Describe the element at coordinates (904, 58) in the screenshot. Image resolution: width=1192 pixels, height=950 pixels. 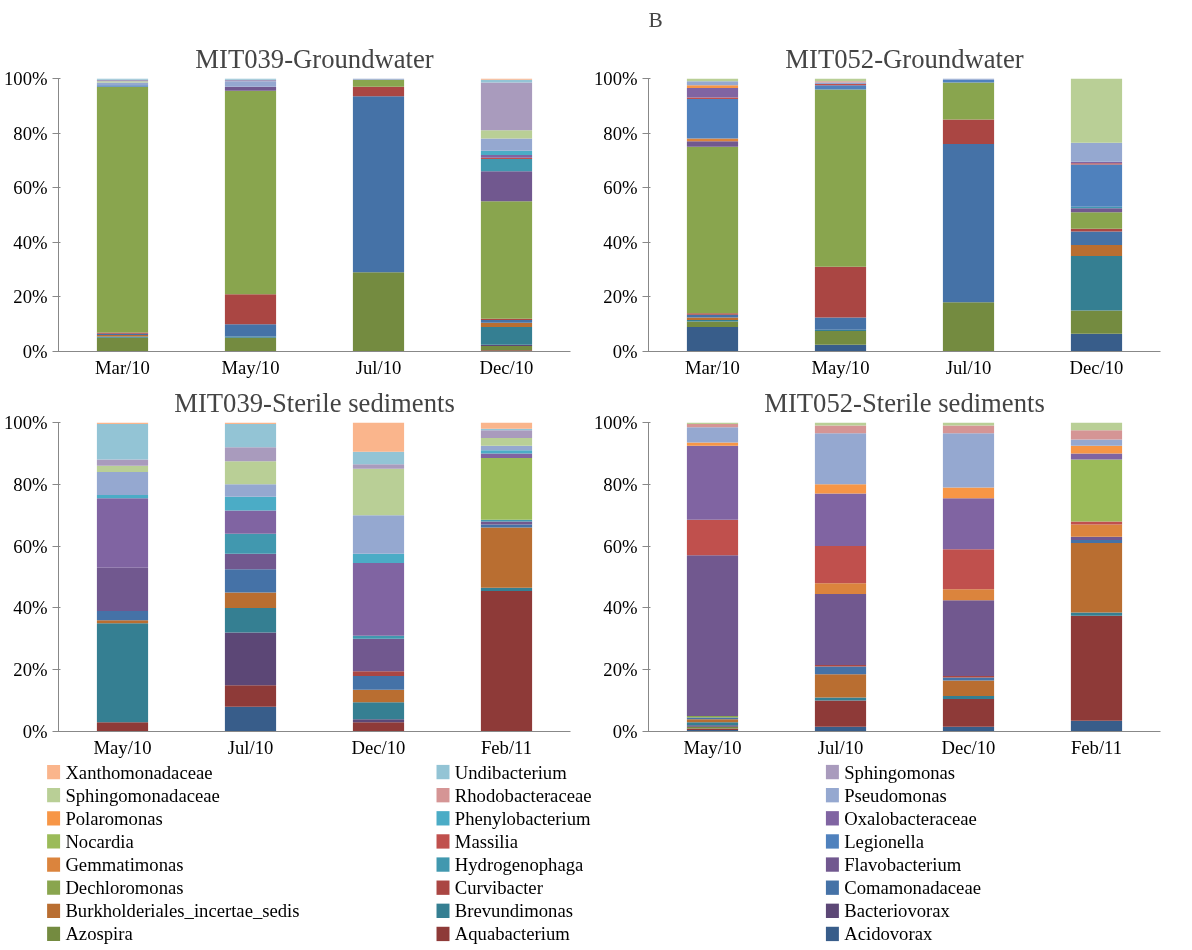
I see `chart-title: MIT052-Groundwater` at that location.